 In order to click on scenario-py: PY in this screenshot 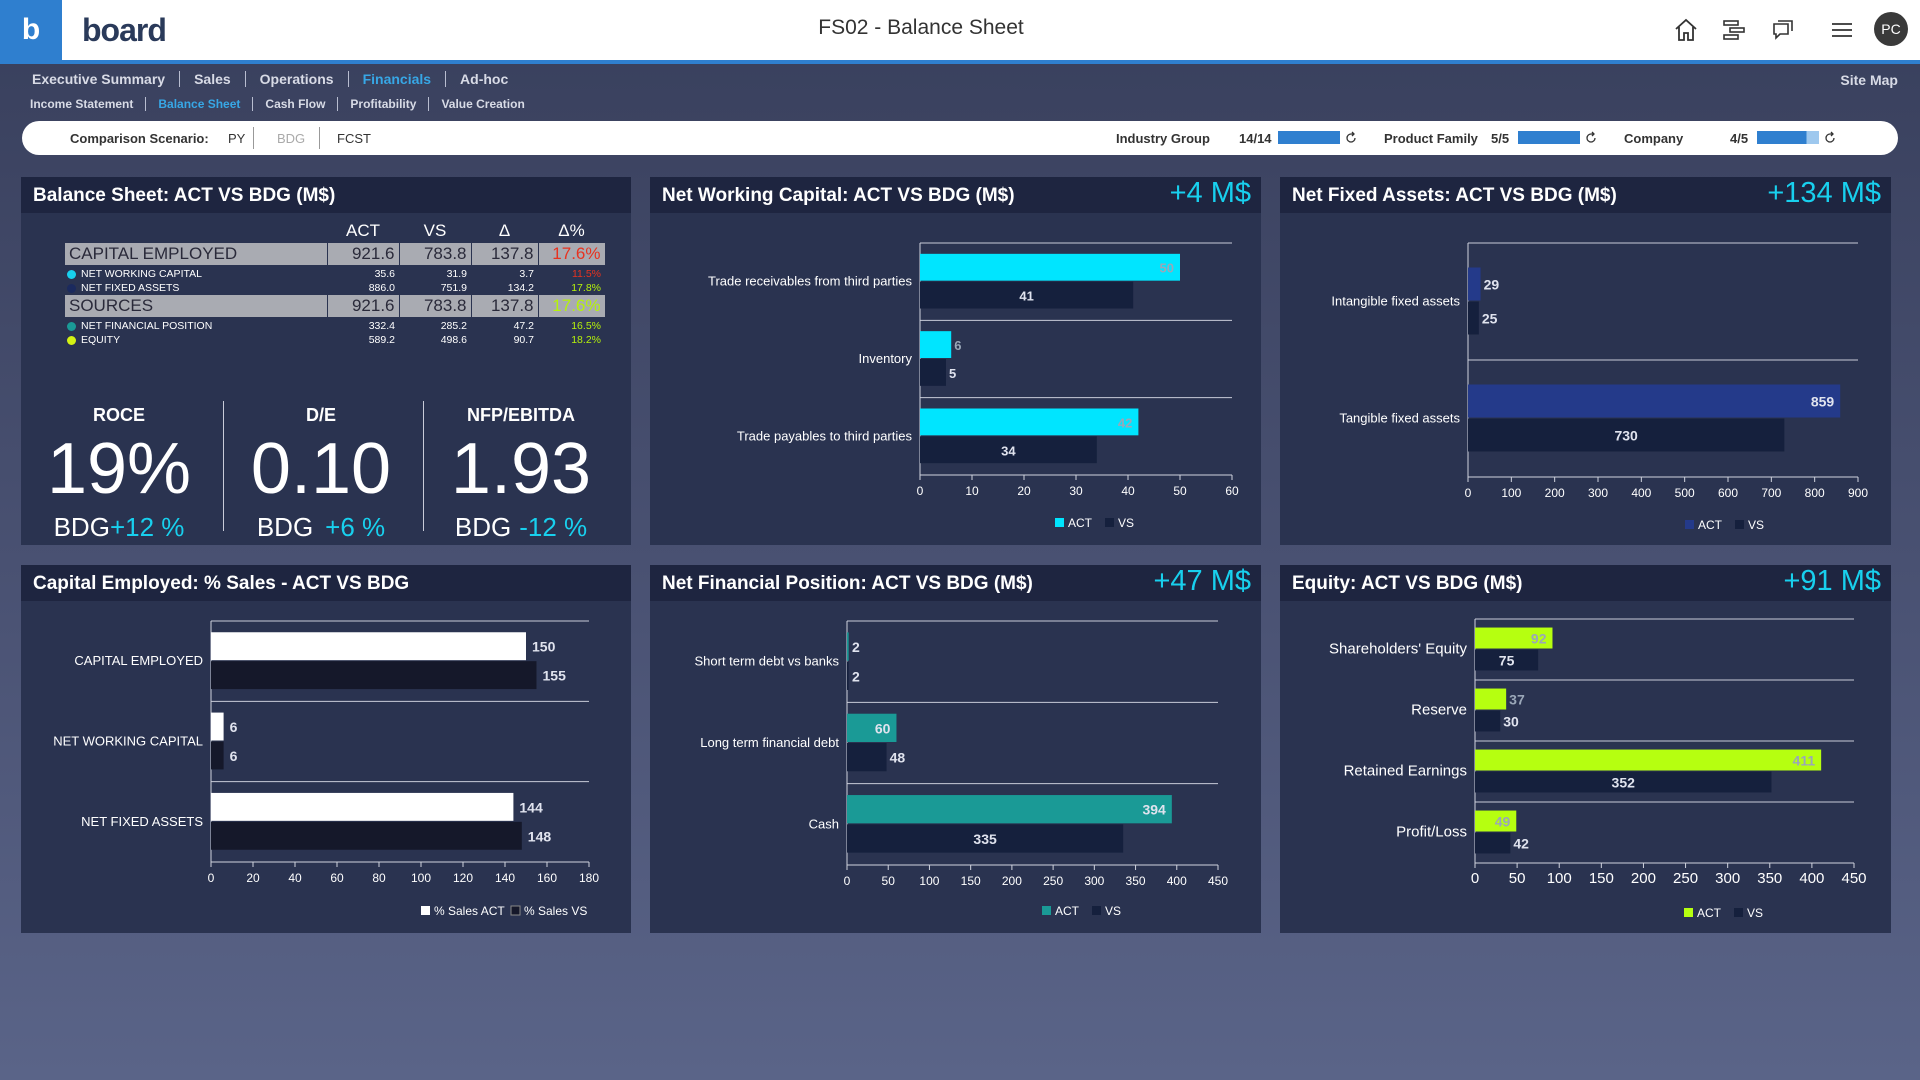, I will do `click(237, 138)`.